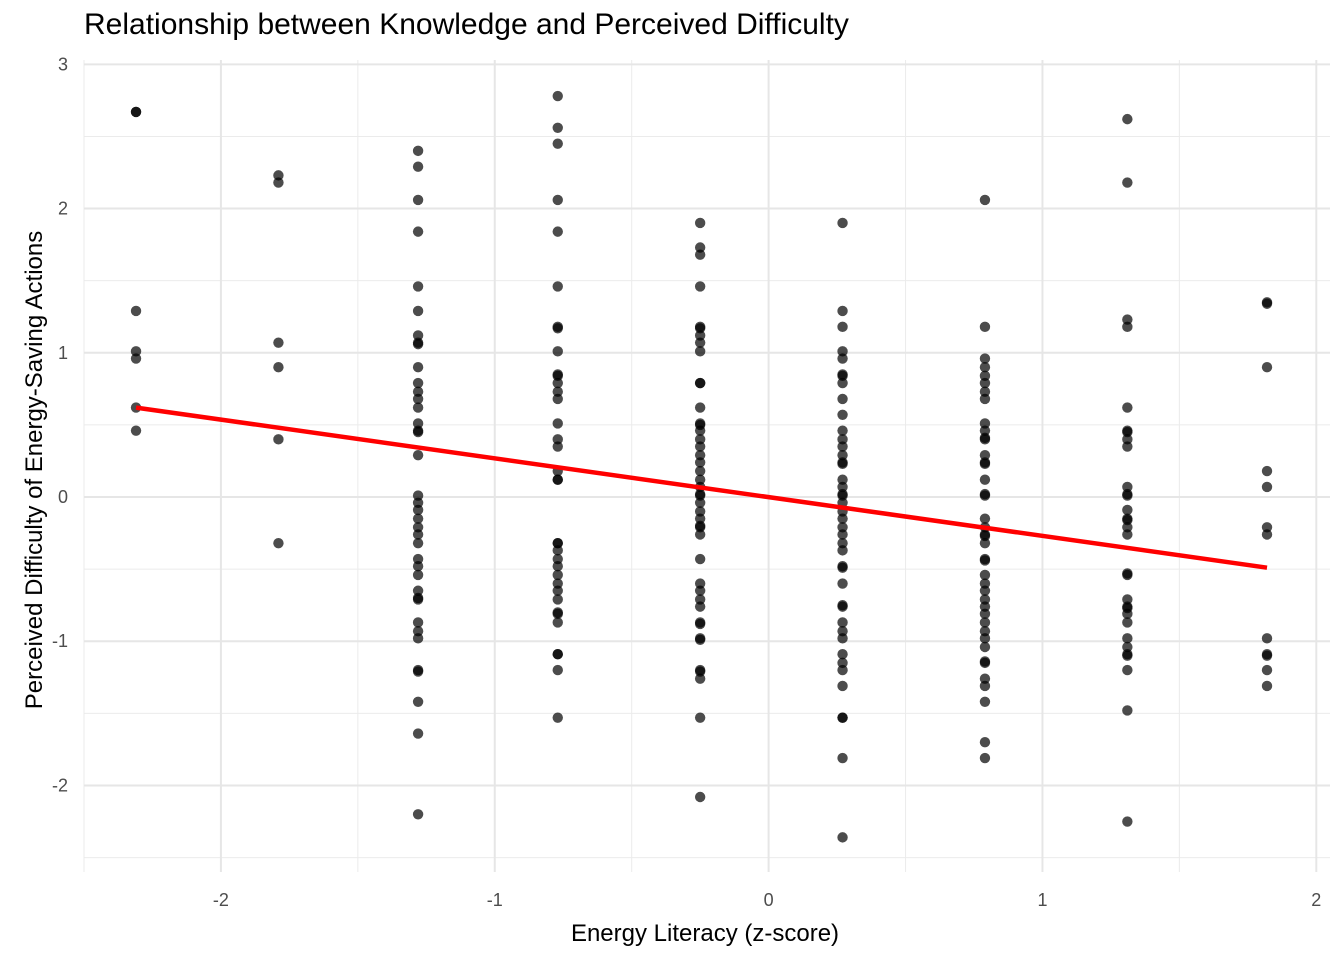  I want to click on y-tick-label: 0, so click(63, 497).